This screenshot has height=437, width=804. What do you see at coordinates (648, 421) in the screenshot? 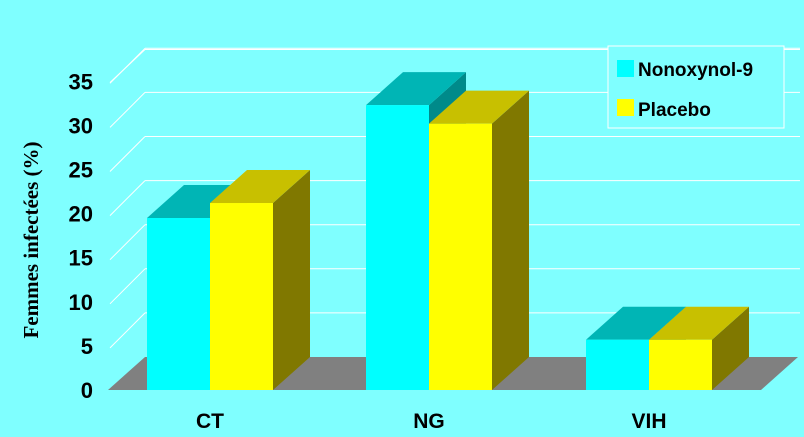
I see `x-axis-category-label: VIH` at bounding box center [648, 421].